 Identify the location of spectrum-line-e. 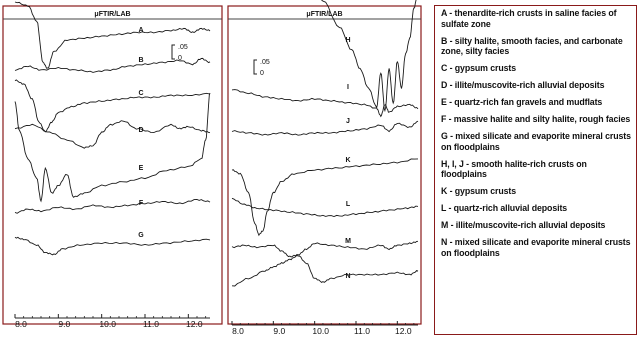
(112, 147).